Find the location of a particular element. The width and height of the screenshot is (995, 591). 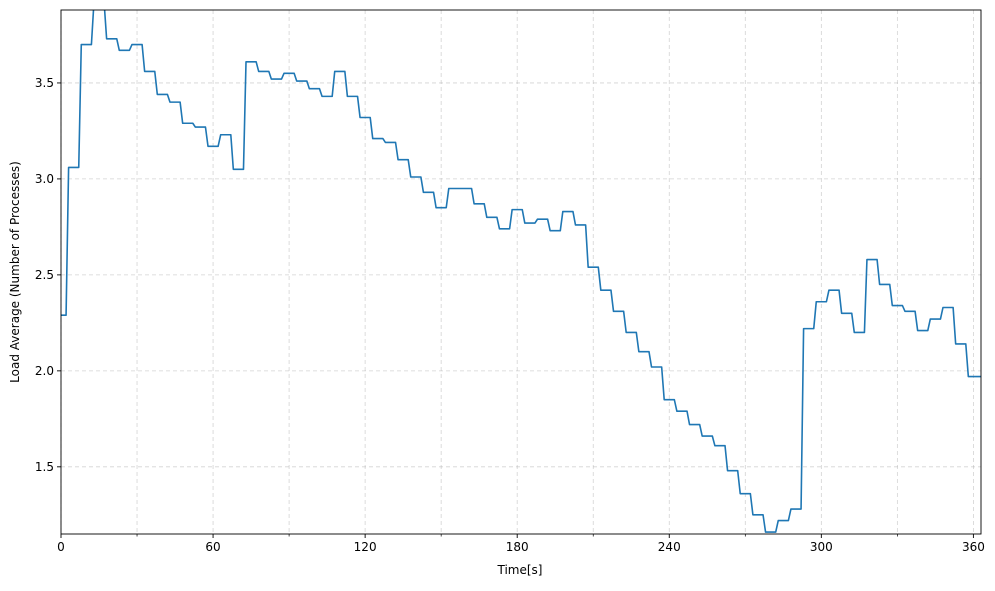

y-axis-label: Load Average (Number of Processes) is located at coordinates (15, 272).